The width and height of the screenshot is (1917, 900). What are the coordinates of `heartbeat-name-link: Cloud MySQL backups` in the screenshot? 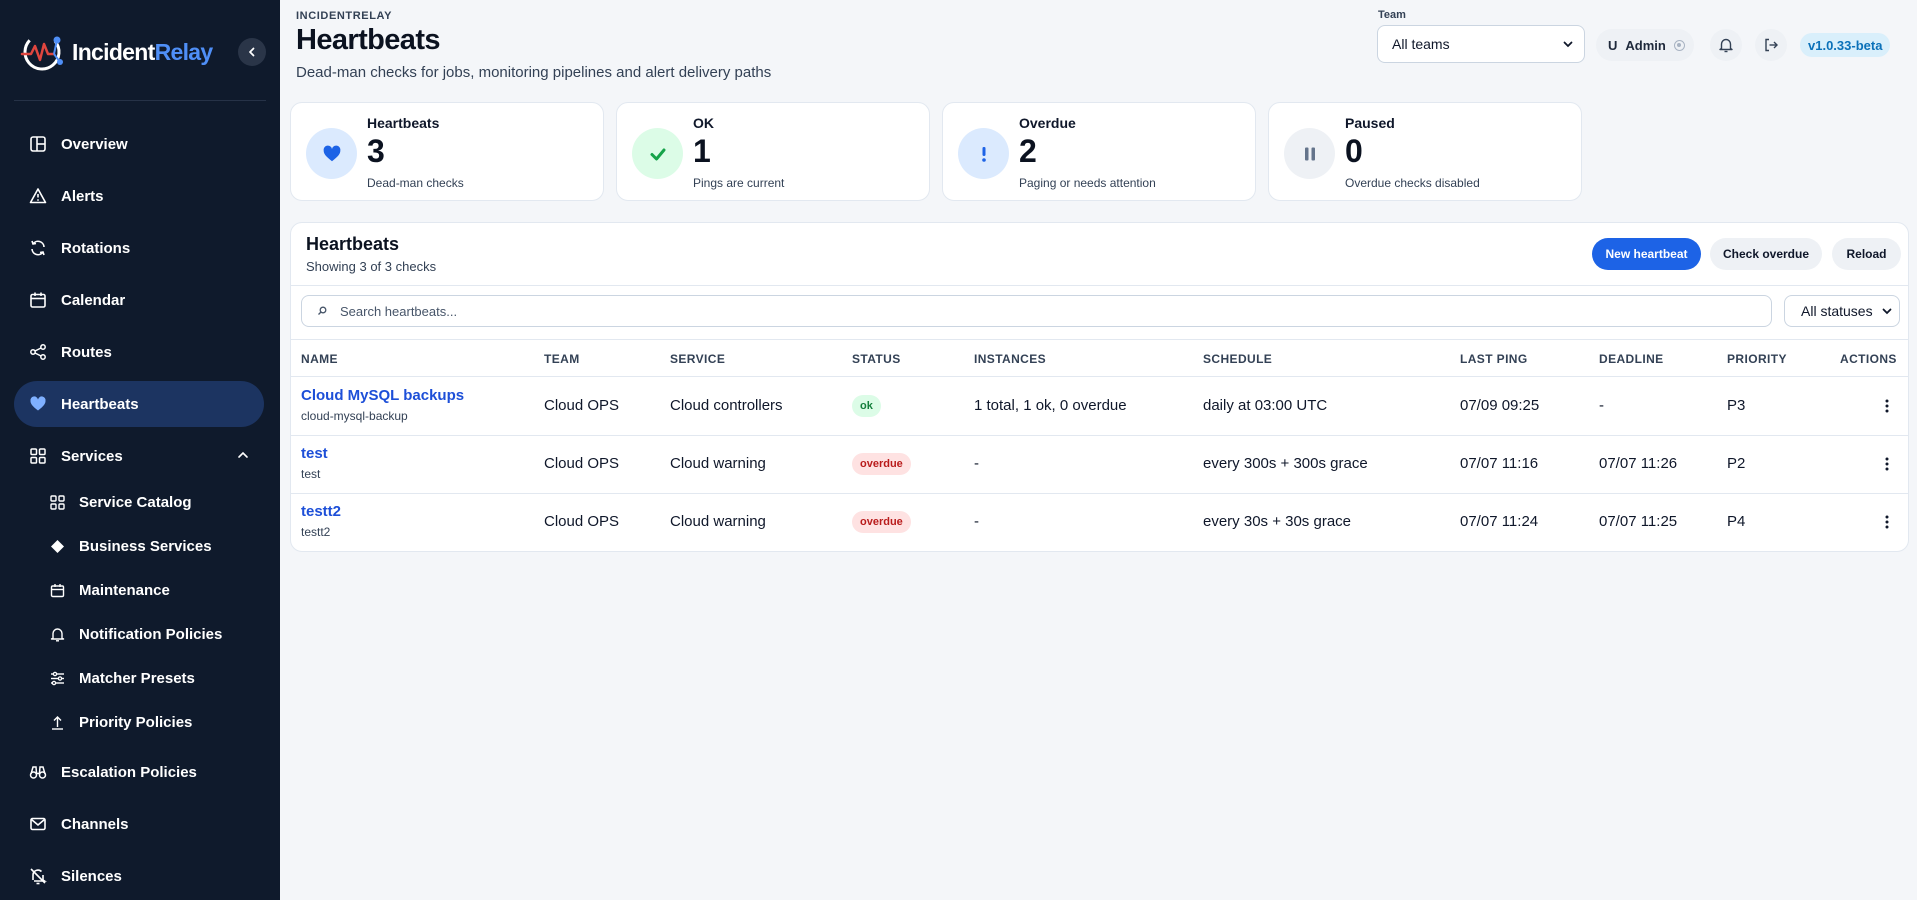 It's located at (383, 395).